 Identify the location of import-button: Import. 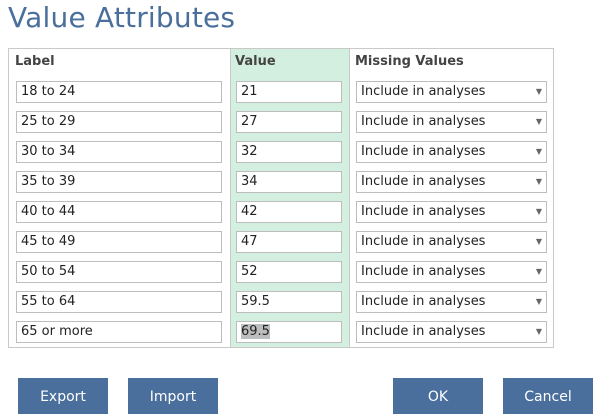
(173, 396).